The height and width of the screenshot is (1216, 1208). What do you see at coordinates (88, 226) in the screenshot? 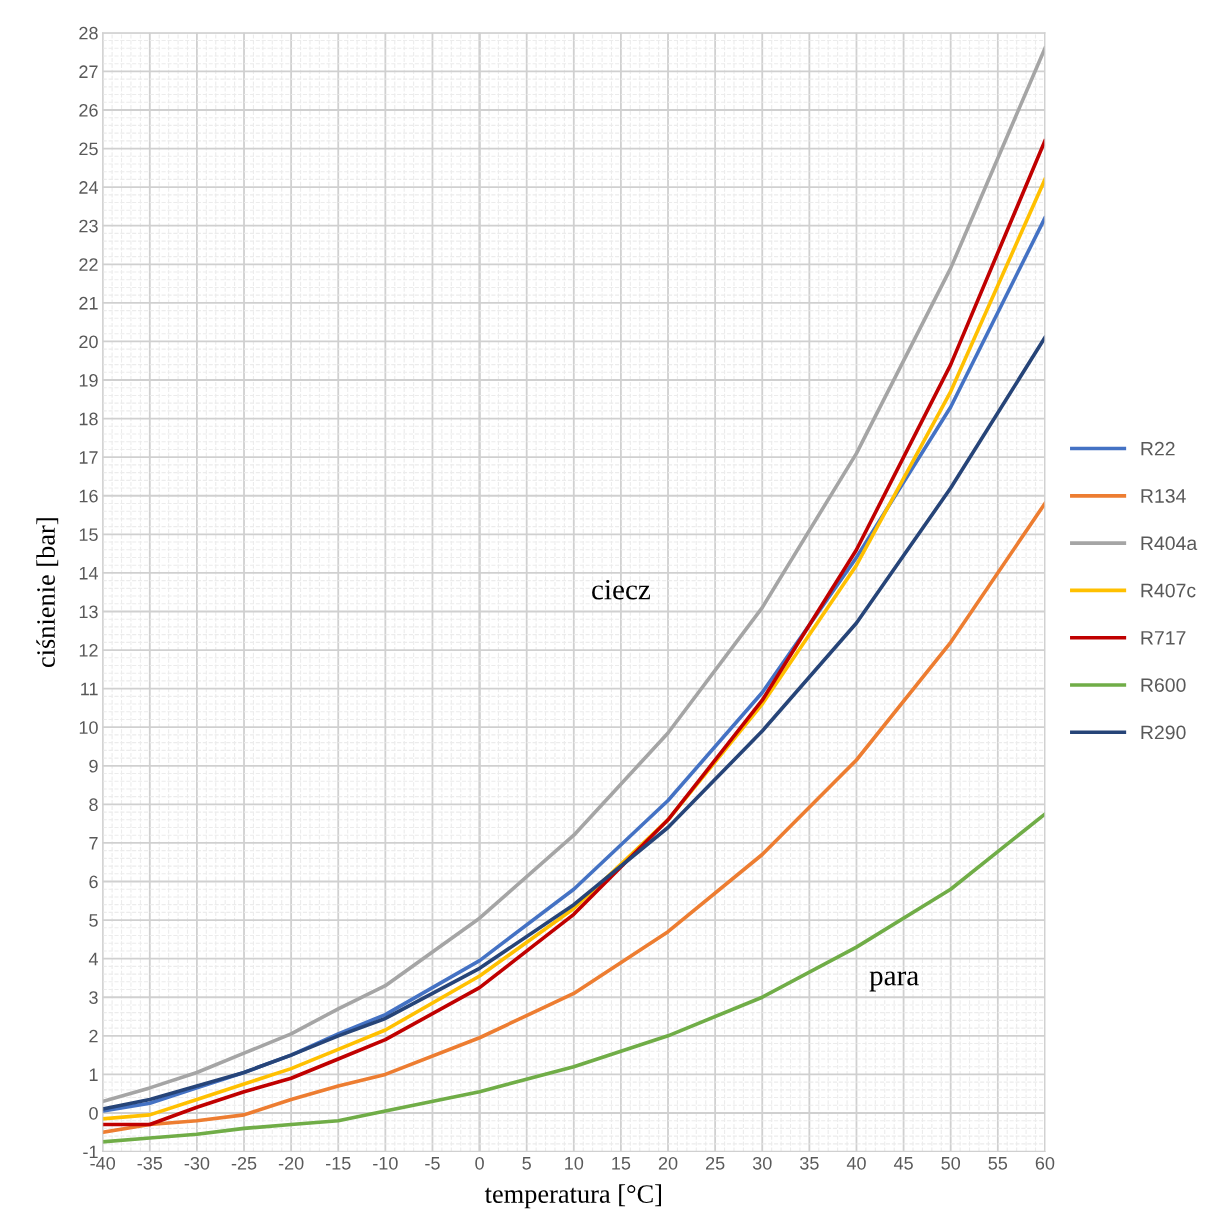
I see `y-tick-label: 23` at bounding box center [88, 226].